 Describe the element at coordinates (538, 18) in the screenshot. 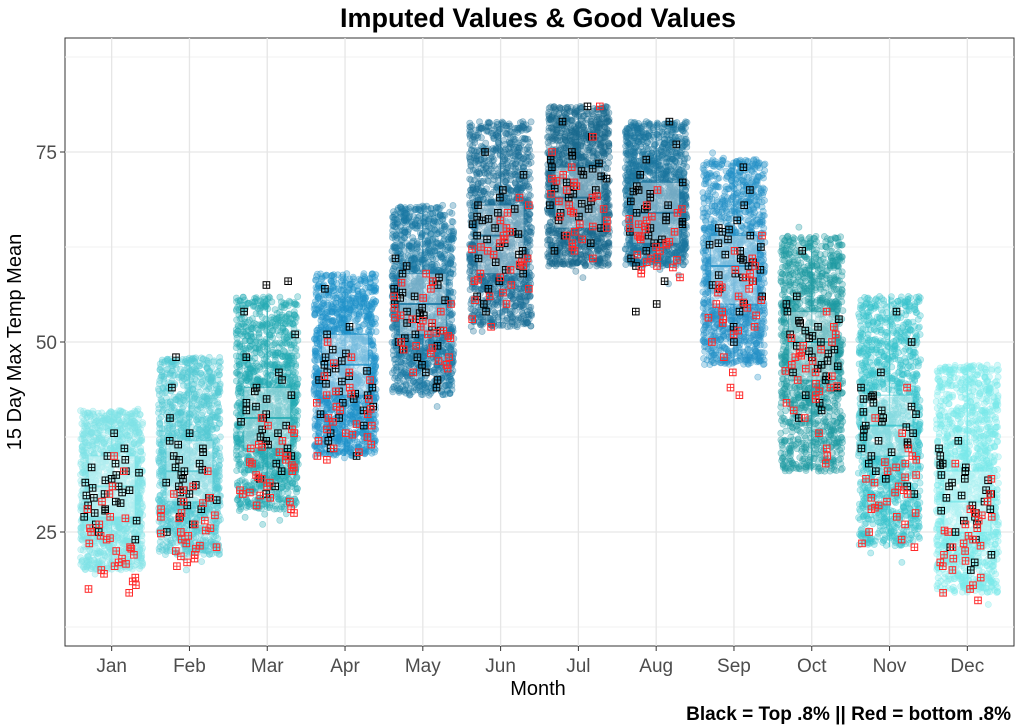

I see `chart-title: Imputed Values & Good Values` at that location.